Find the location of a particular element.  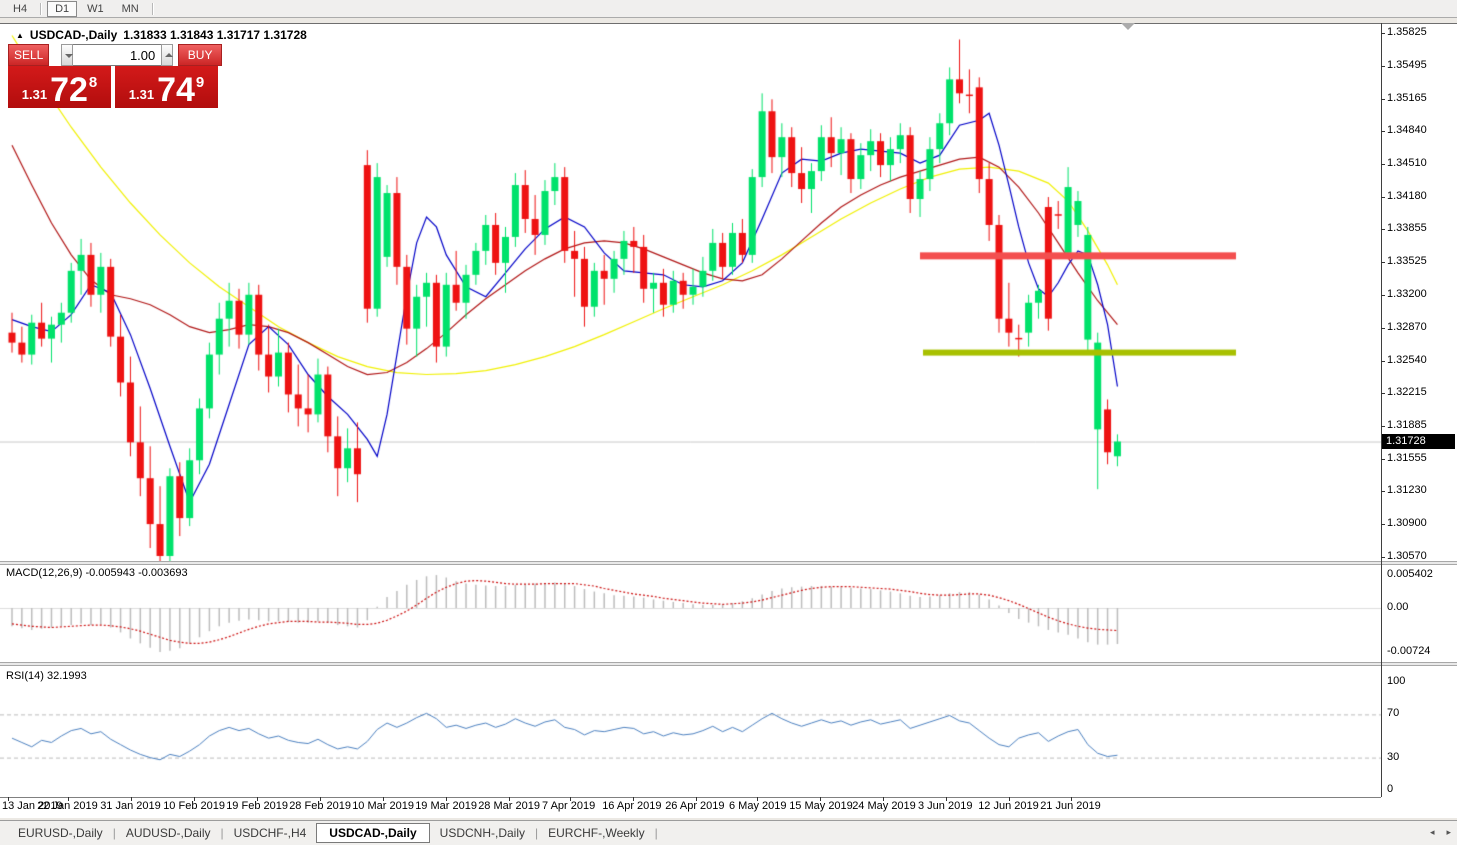

macd-axis-label: 0.00 is located at coordinates (1398, 607).